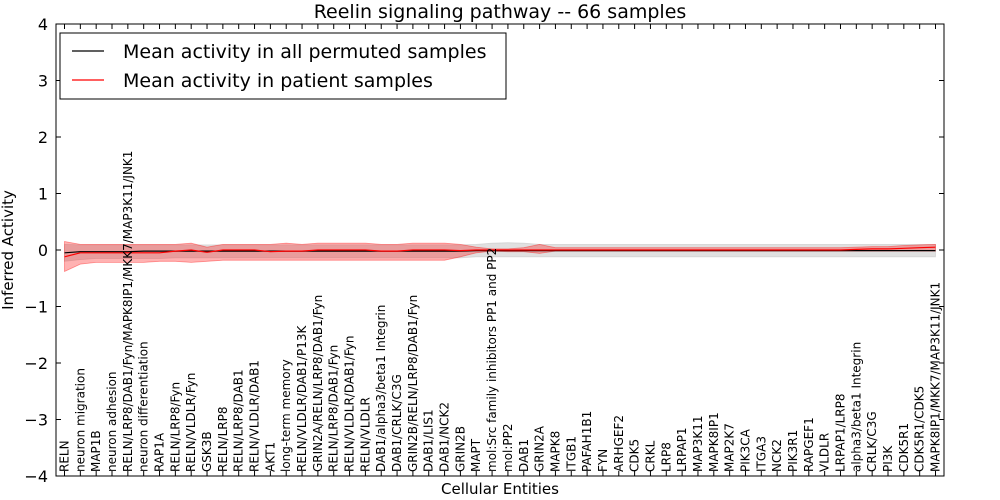  Describe the element at coordinates (255, 416) in the screenshot. I see `category-label: RELN/VLDLR/DAB1` at that location.